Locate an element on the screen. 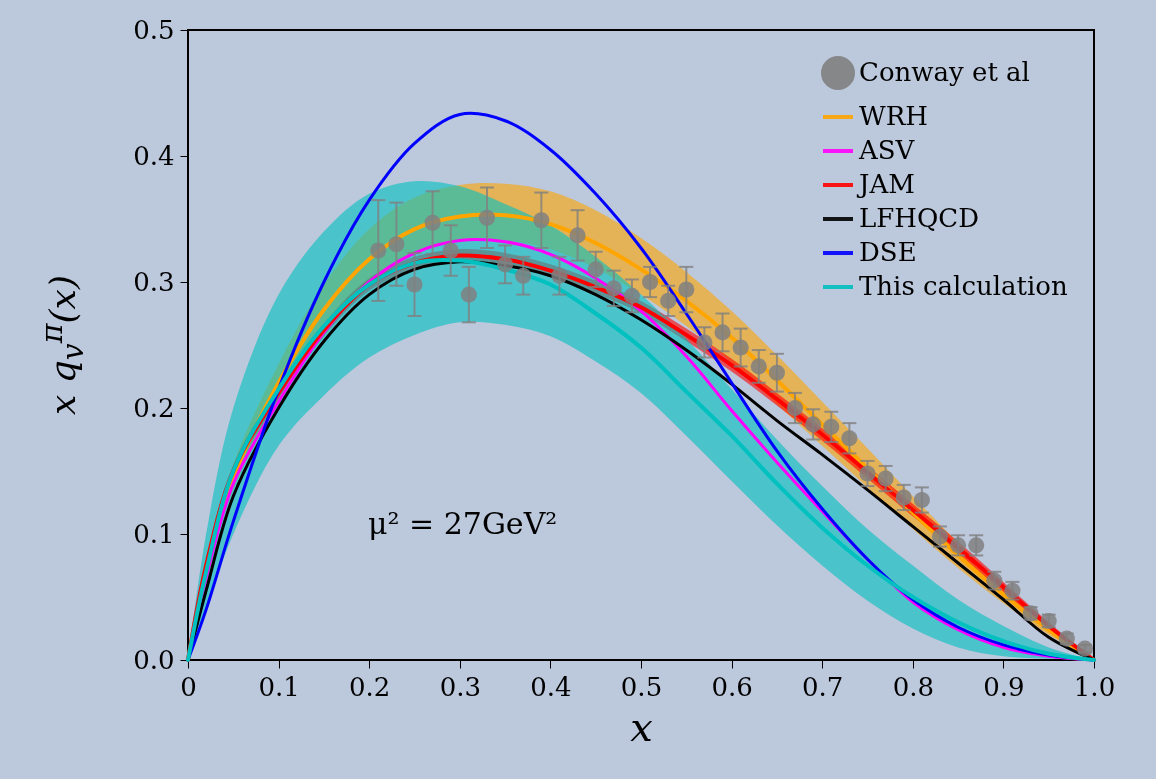 The height and width of the screenshot is (779, 1156). x-tick-label: 0.7 is located at coordinates (823, 686).